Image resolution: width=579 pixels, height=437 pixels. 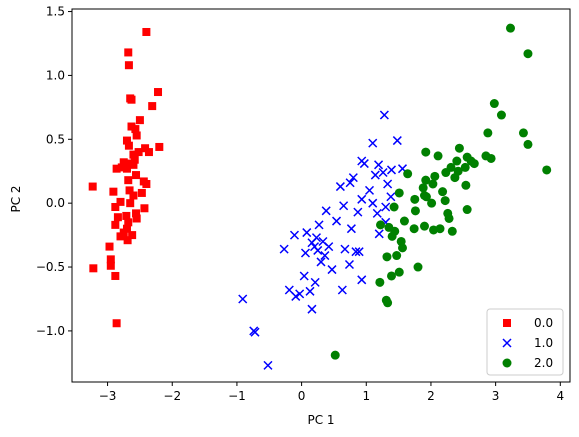 What do you see at coordinates (560, 396) in the screenshot?
I see `x-tick-label: 4` at bounding box center [560, 396].